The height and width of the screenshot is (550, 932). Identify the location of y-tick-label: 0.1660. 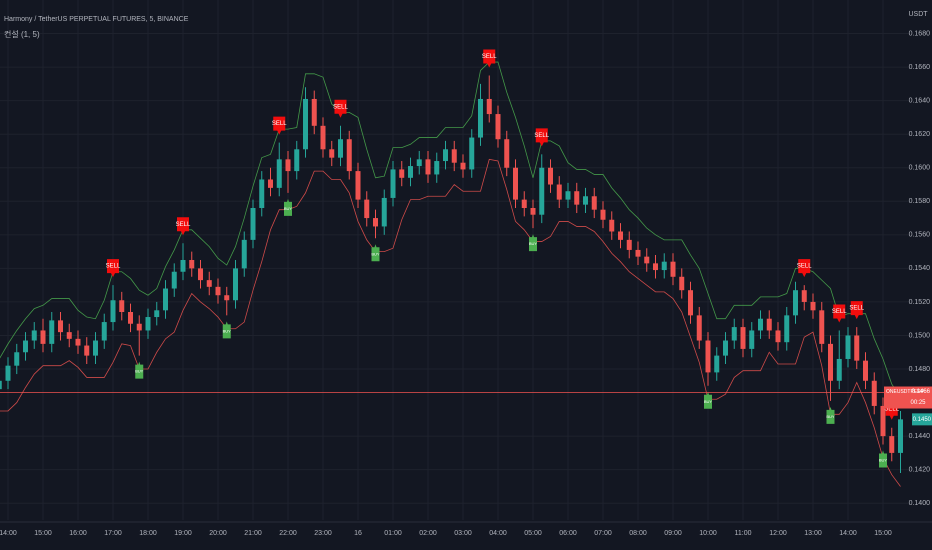
(920, 67).